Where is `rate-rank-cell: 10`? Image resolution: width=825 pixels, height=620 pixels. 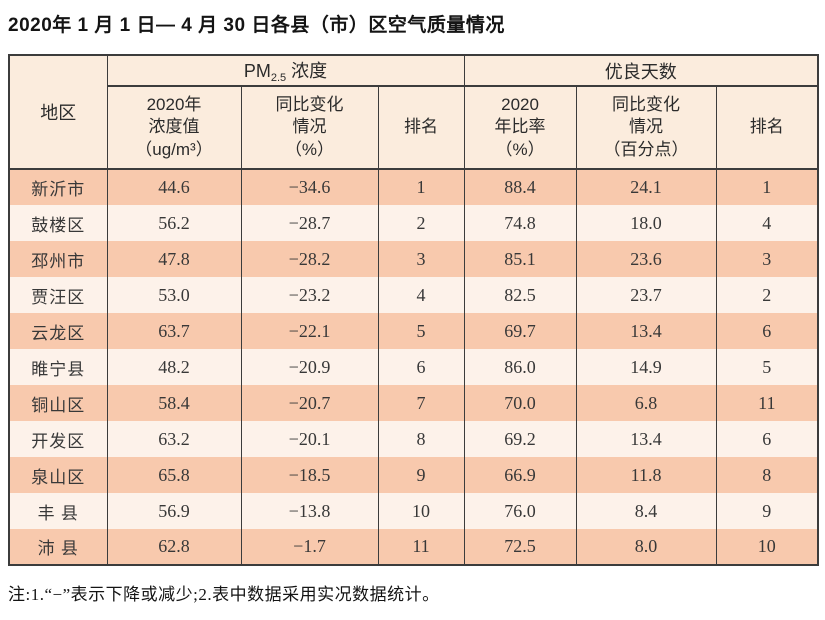
rate-rank-cell: 10 is located at coordinates (767, 547).